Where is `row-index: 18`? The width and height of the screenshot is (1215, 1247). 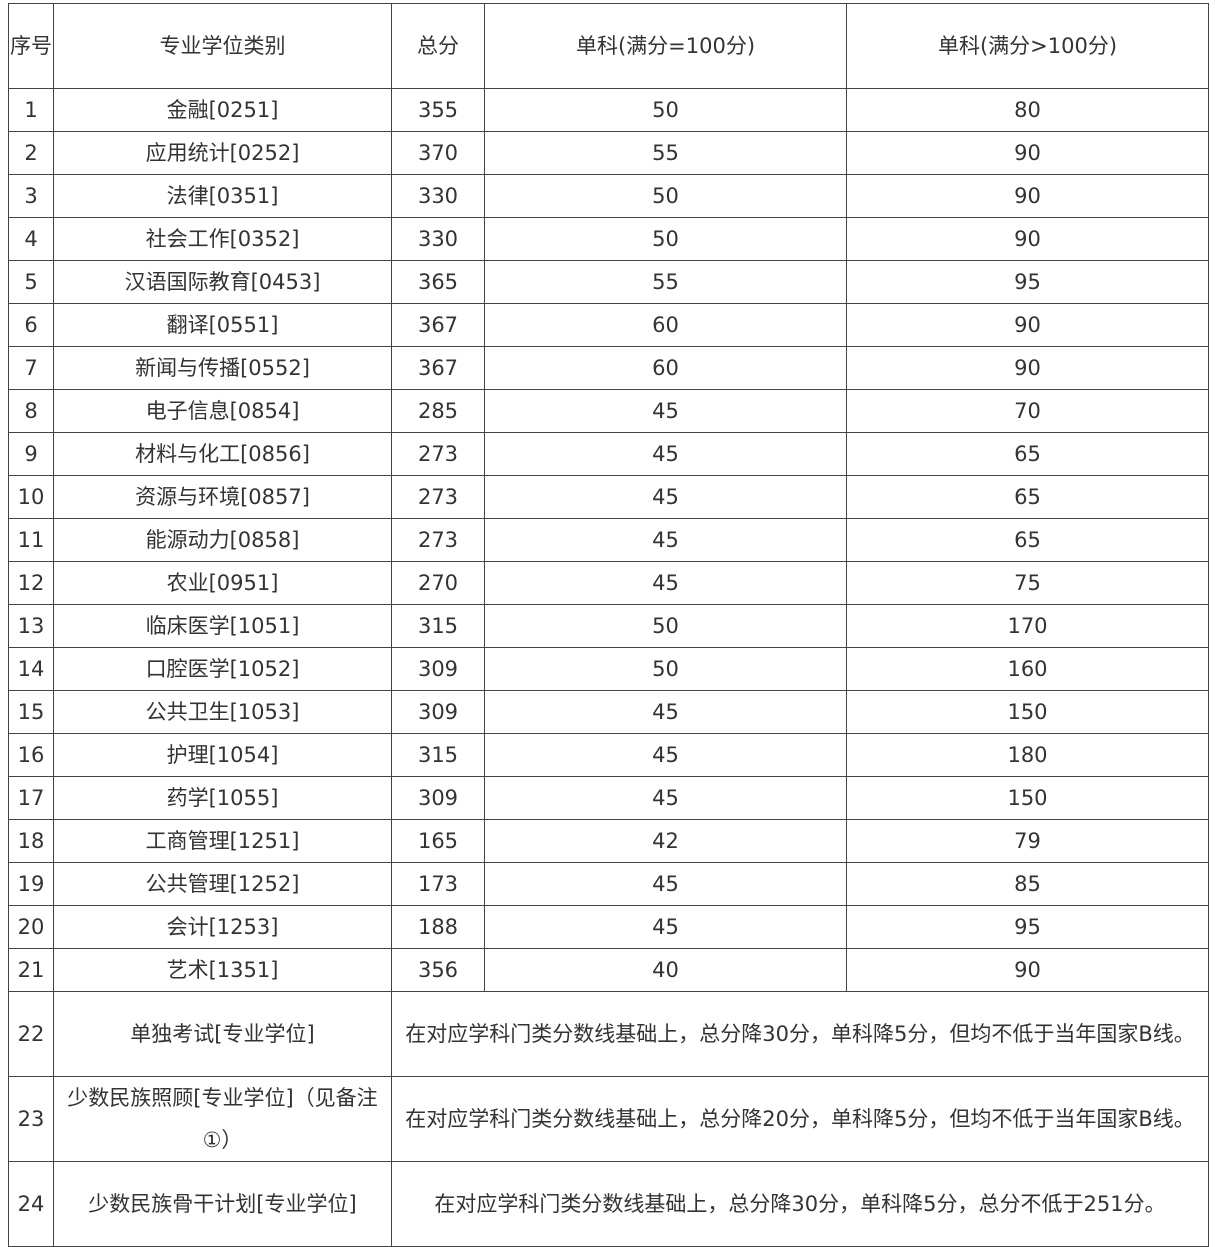
row-index: 18 is located at coordinates (31, 841).